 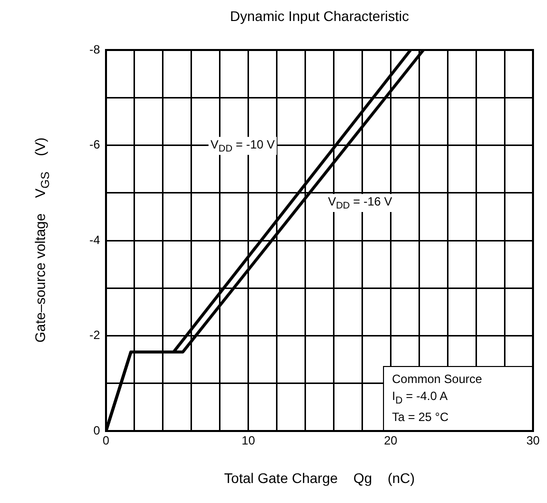 What do you see at coordinates (94, 239) in the screenshot?
I see `y-tick-label: -4` at bounding box center [94, 239].